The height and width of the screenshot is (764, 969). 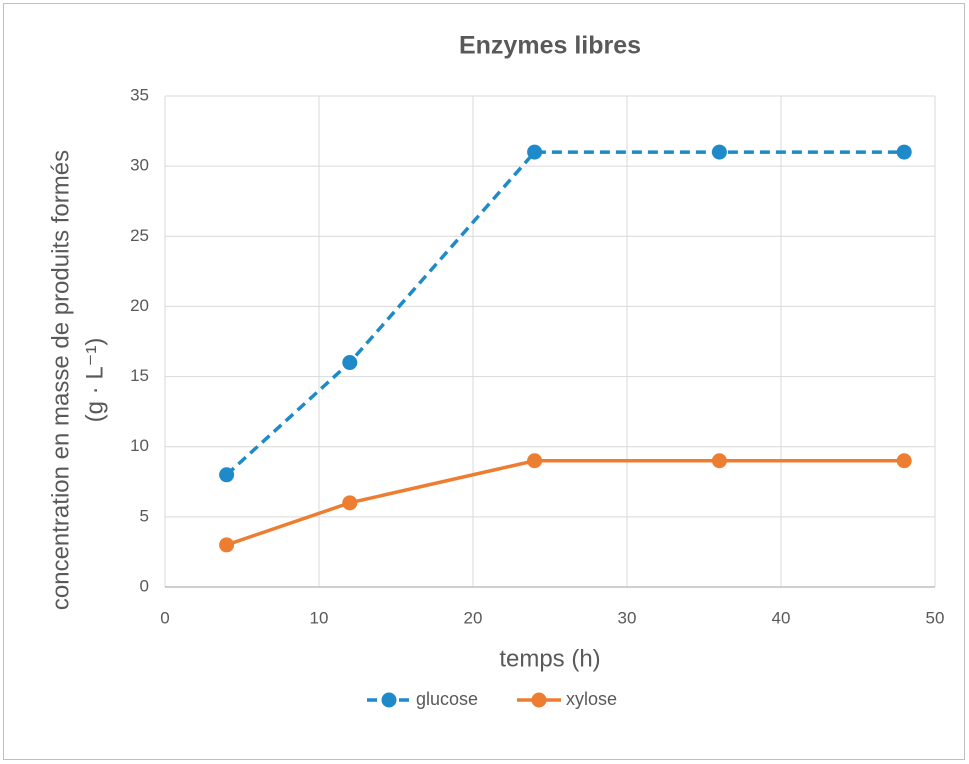 What do you see at coordinates (627, 617) in the screenshot?
I see `x-tick-label: 30` at bounding box center [627, 617].